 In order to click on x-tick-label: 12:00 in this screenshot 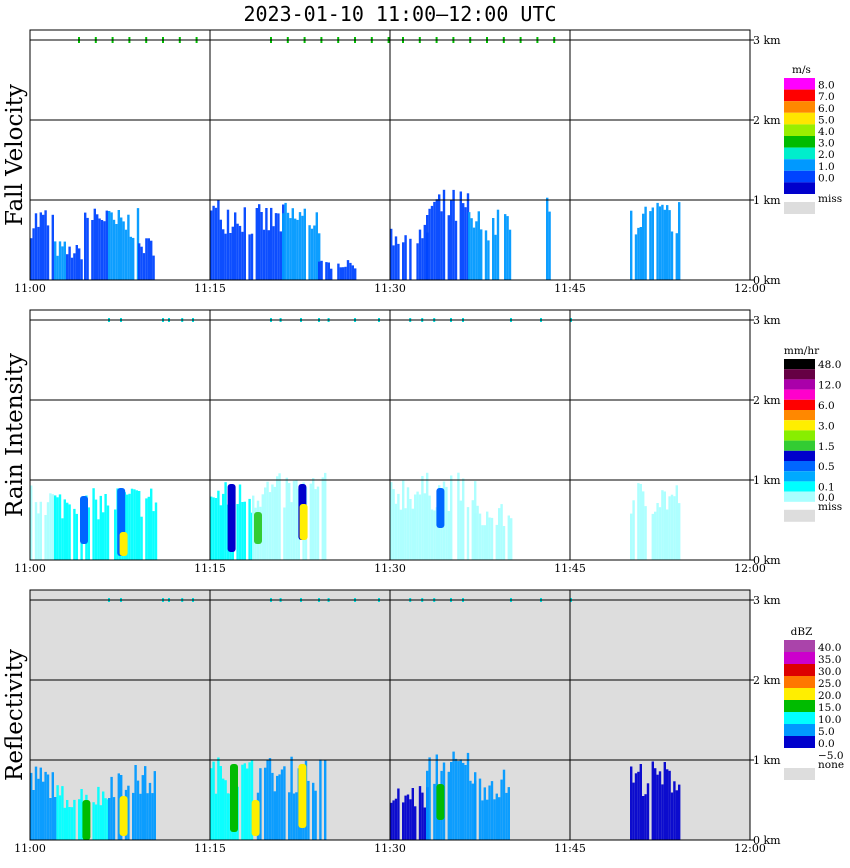, I will do `click(750, 288)`.